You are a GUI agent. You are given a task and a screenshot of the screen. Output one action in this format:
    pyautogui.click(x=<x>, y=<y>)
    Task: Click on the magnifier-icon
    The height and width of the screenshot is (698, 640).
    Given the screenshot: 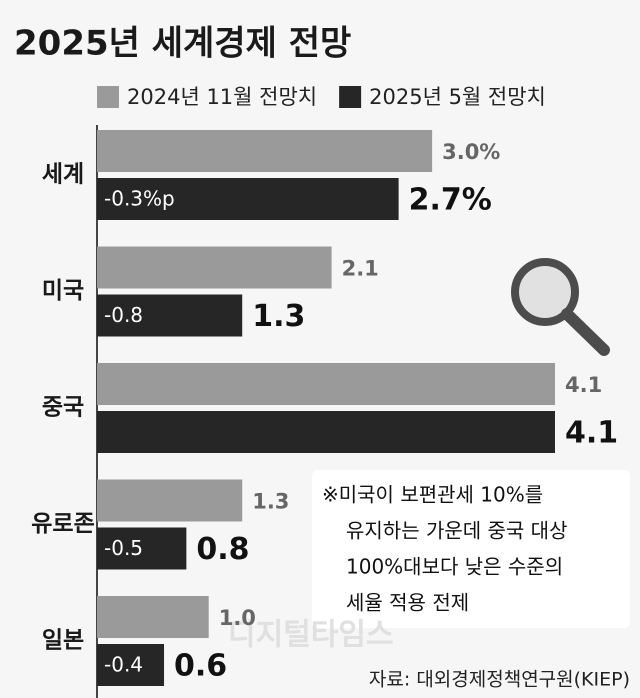 What is the action you would take?
    pyautogui.click(x=560, y=307)
    